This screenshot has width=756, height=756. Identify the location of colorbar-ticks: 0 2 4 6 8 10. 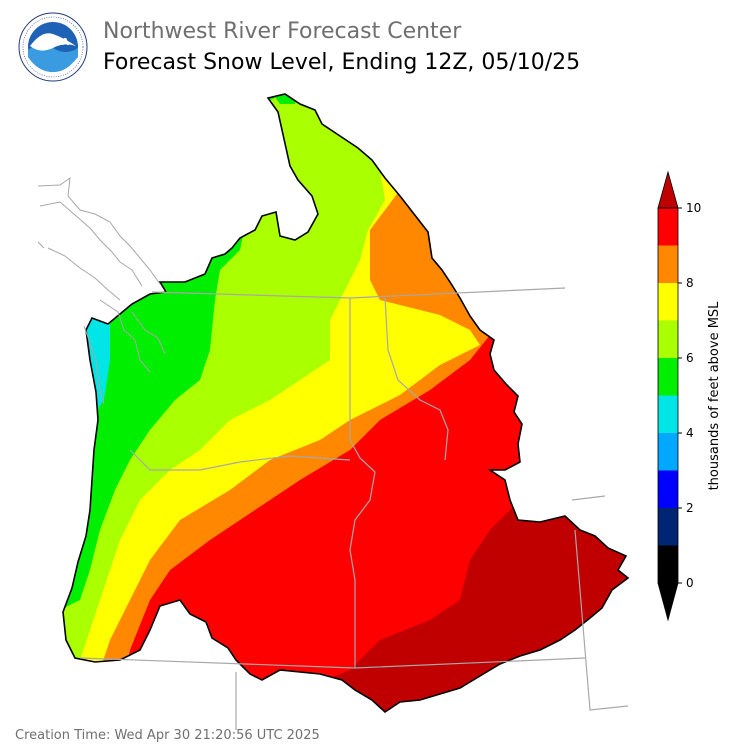
(689, 395).